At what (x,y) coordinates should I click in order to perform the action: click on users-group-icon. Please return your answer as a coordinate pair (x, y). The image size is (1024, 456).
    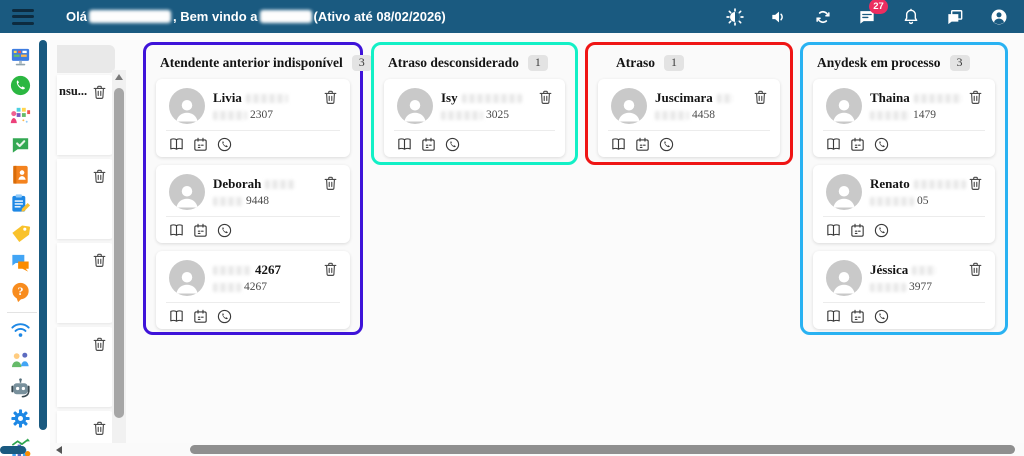
    Looking at the image, I should click on (20, 359).